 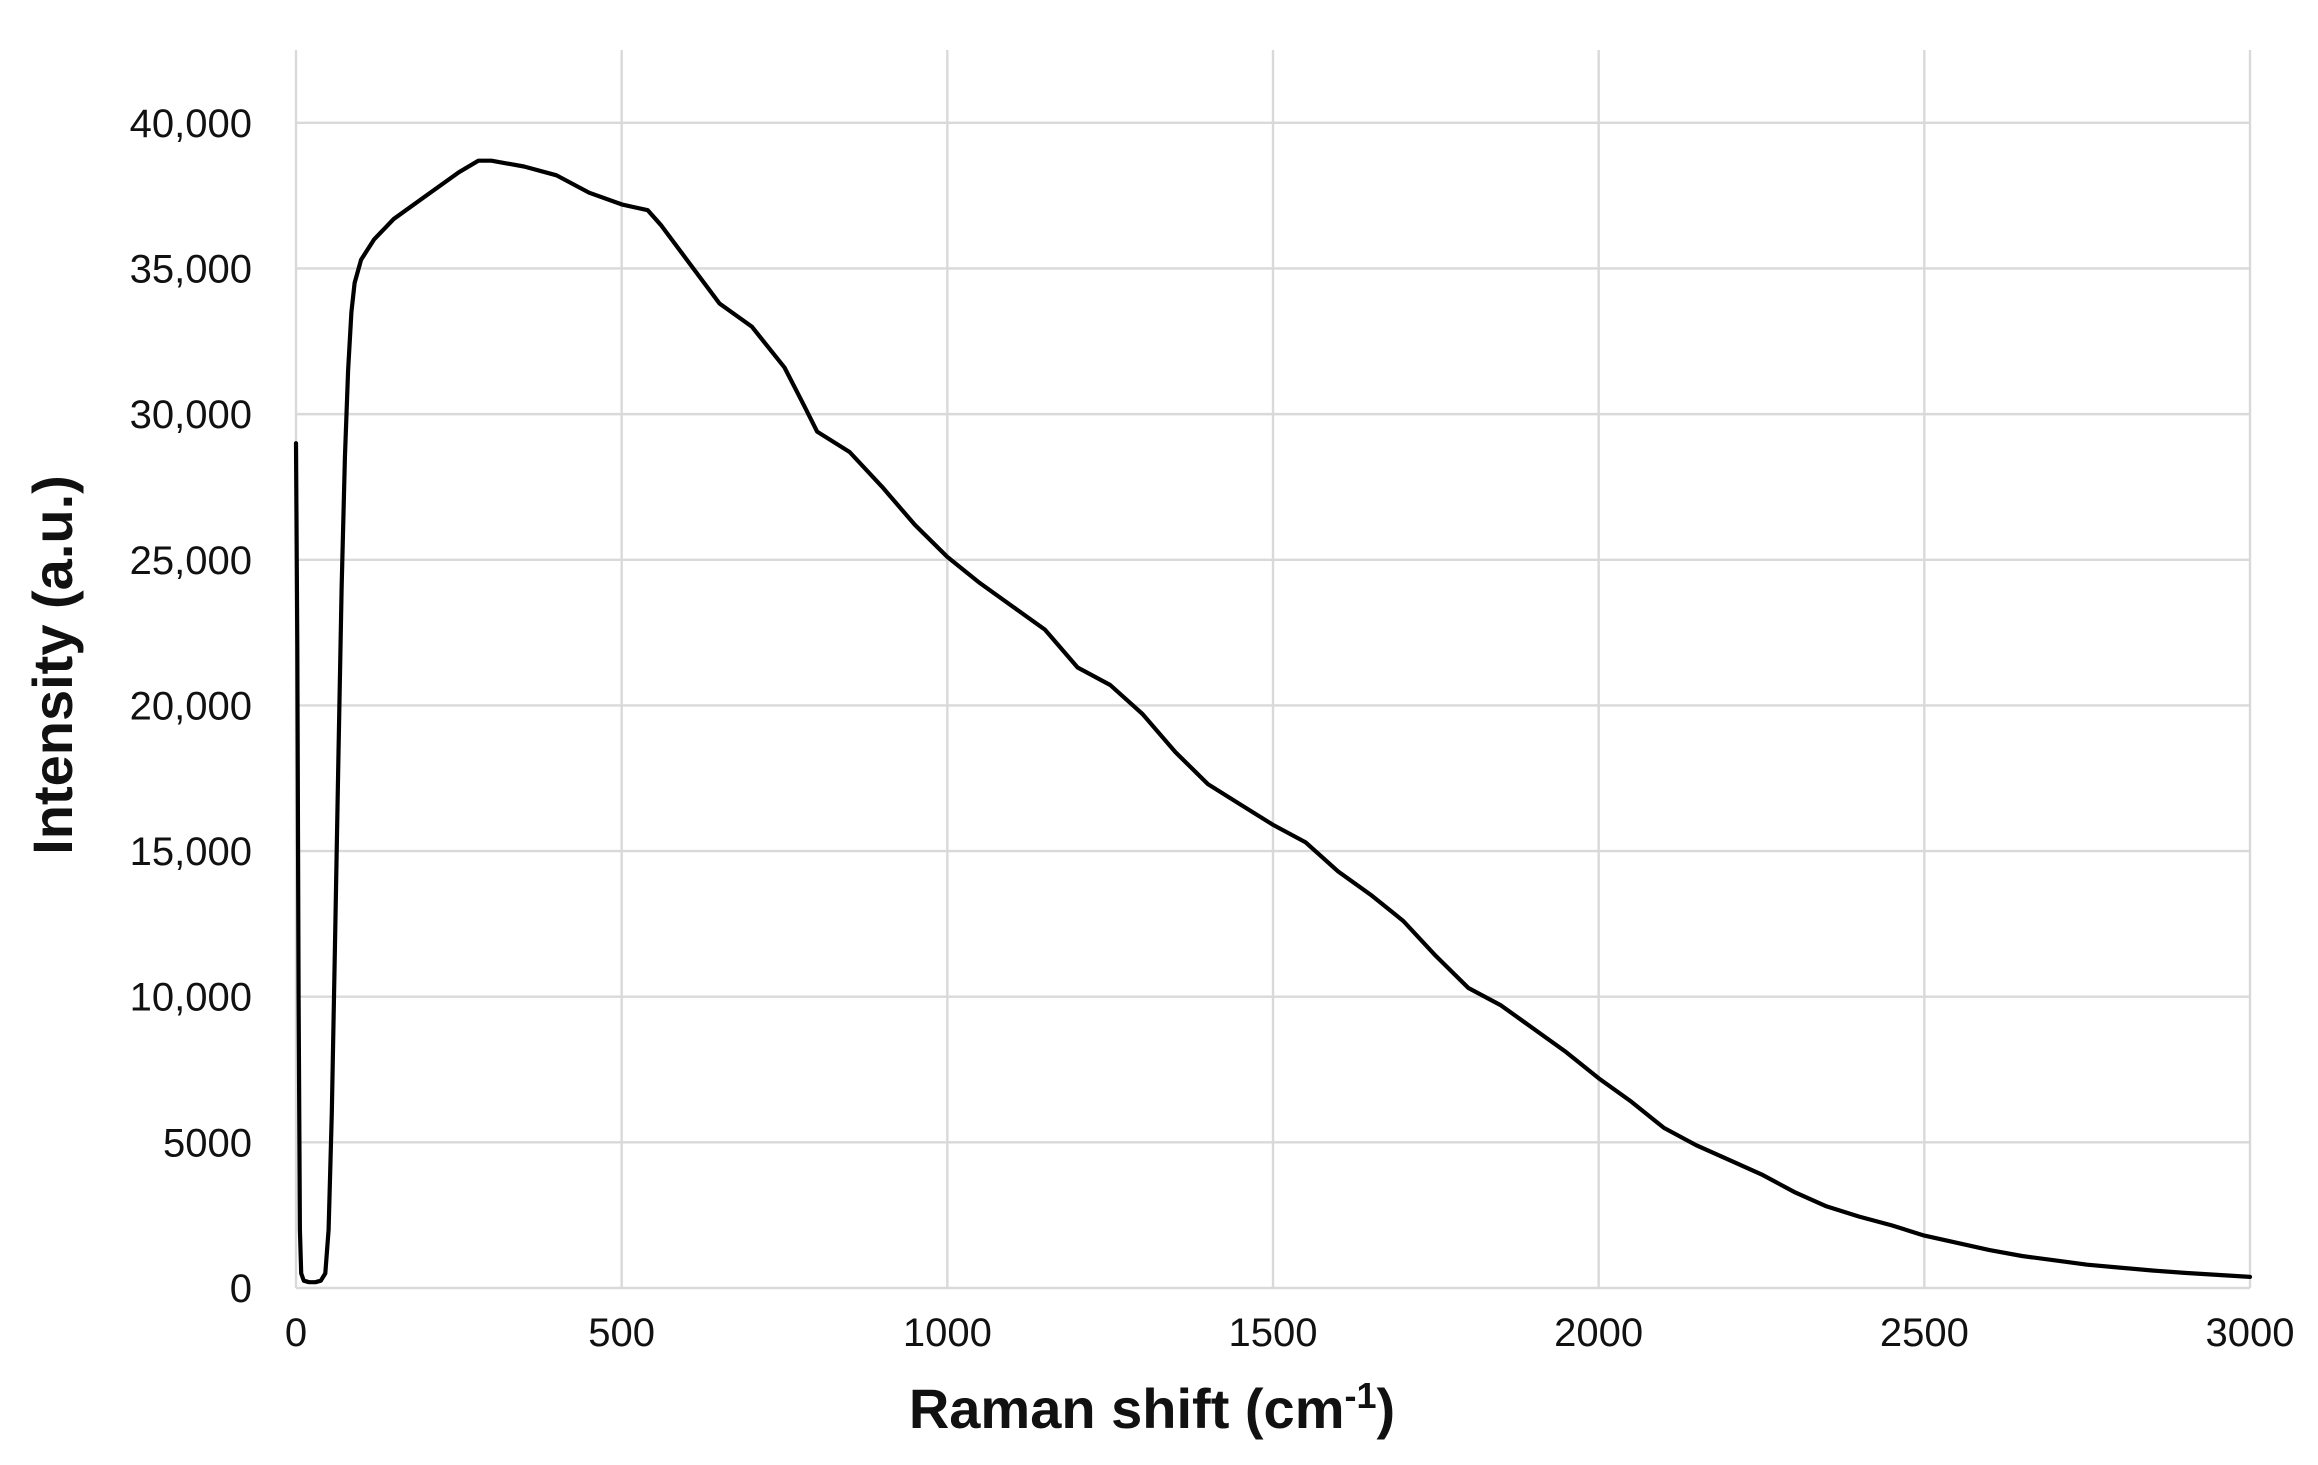 I want to click on y-tick-label-25000: 25,000, so click(x=191, y=561).